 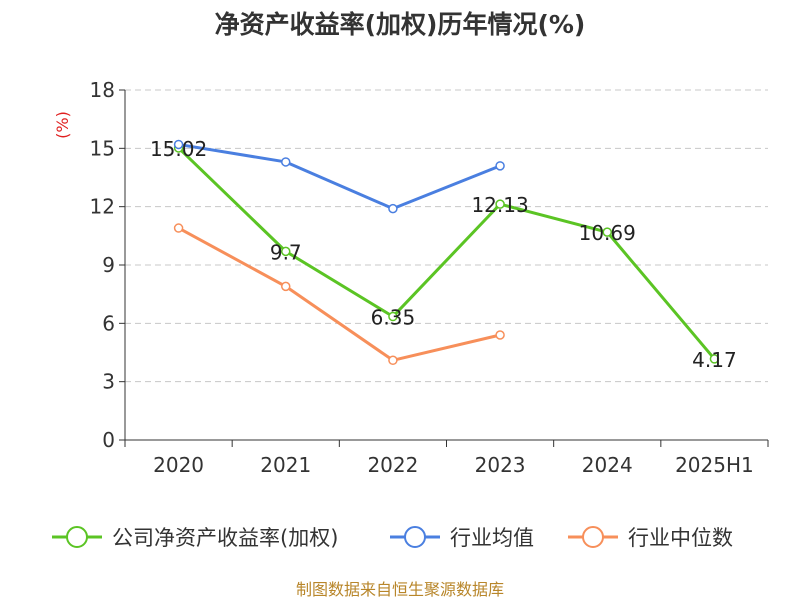 What do you see at coordinates (392, 465) in the screenshot?
I see `x-tick-label: 2022` at bounding box center [392, 465].